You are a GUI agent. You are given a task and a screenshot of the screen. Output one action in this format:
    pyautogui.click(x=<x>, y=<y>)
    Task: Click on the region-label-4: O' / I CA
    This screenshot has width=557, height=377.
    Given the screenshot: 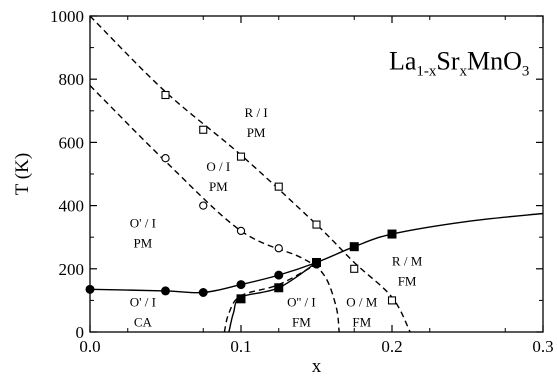 What is the action you would take?
    pyautogui.click(x=143, y=312)
    